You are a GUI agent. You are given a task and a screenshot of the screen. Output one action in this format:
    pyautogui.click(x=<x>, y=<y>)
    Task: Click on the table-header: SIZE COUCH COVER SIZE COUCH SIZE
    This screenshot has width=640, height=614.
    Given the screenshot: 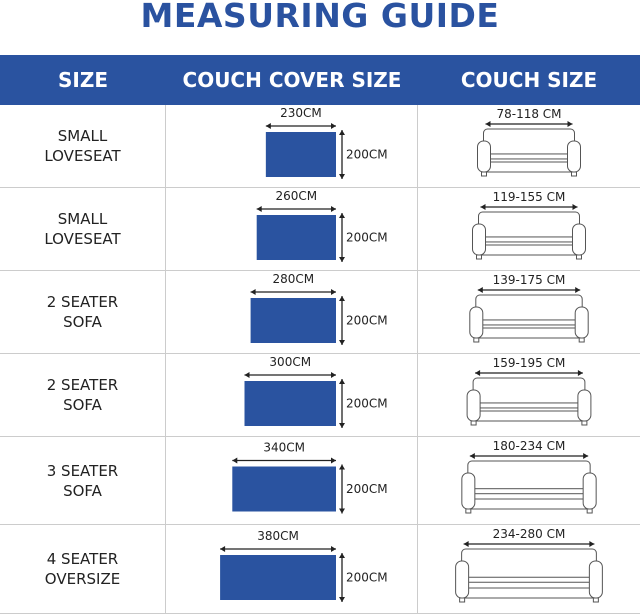 What is the action you would take?
    pyautogui.click(x=320, y=80)
    